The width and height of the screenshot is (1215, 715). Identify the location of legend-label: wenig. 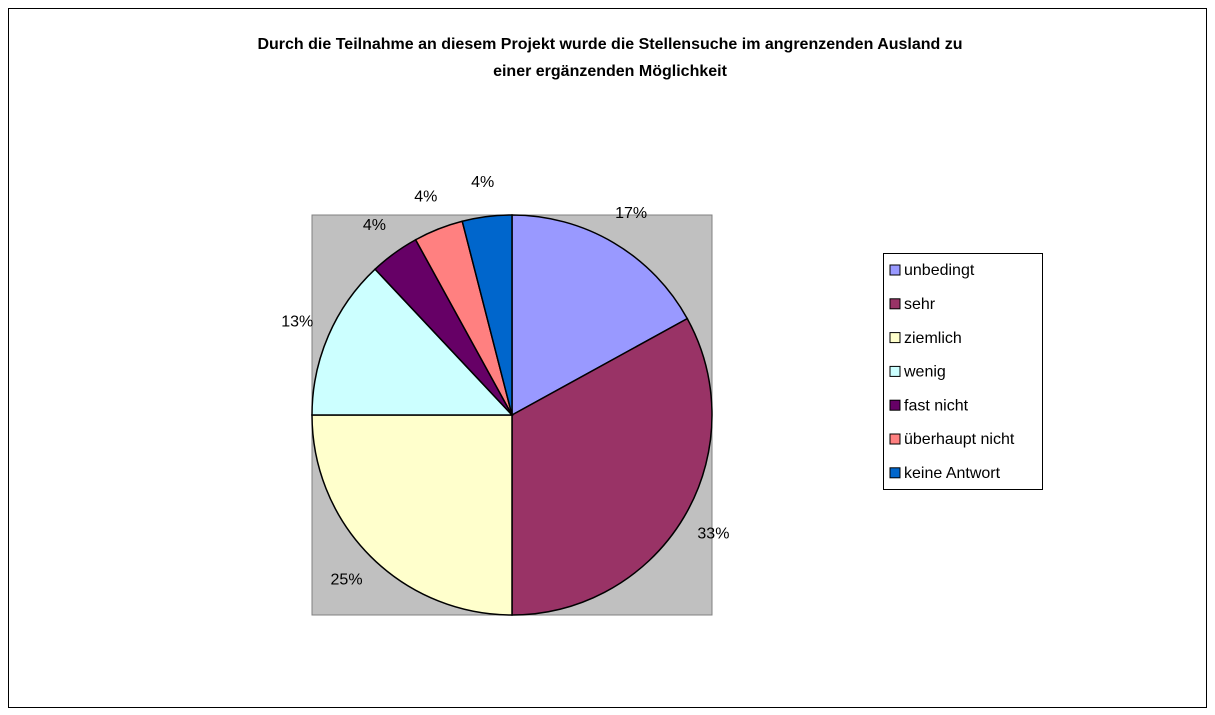
(924, 372).